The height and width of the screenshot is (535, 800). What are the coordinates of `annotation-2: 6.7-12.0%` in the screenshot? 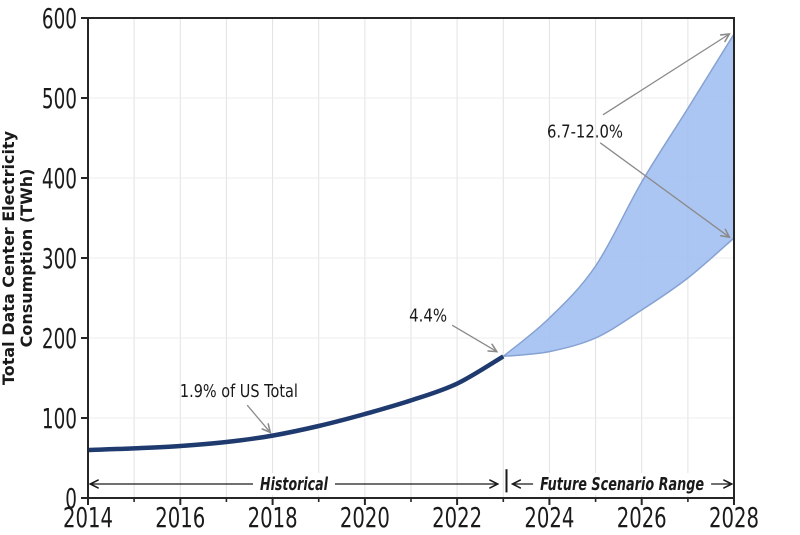 It's located at (638, 135).